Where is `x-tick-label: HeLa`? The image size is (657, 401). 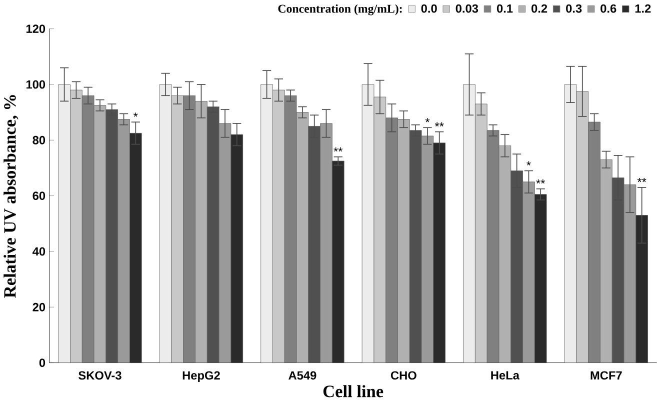
x-tick-label: HeLa is located at coordinates (505, 375).